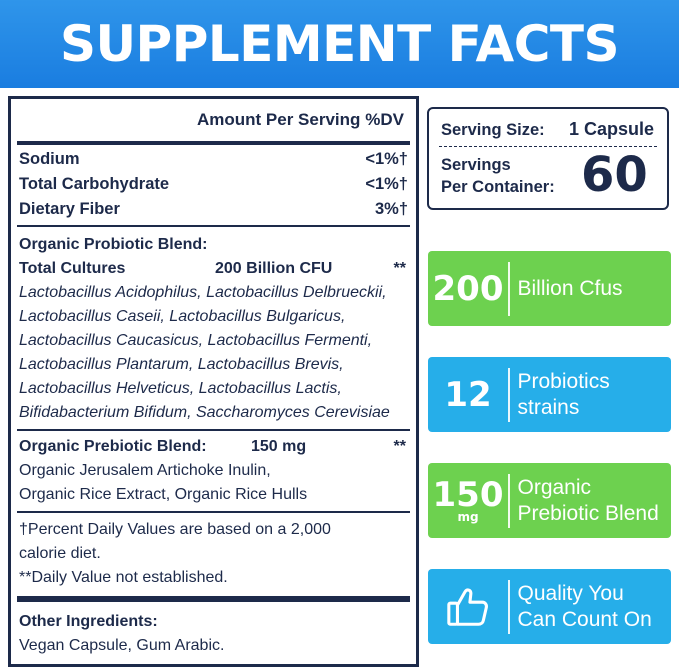 This screenshot has height=671, width=679. I want to click on servings-label-line: Per Container:, so click(498, 187).